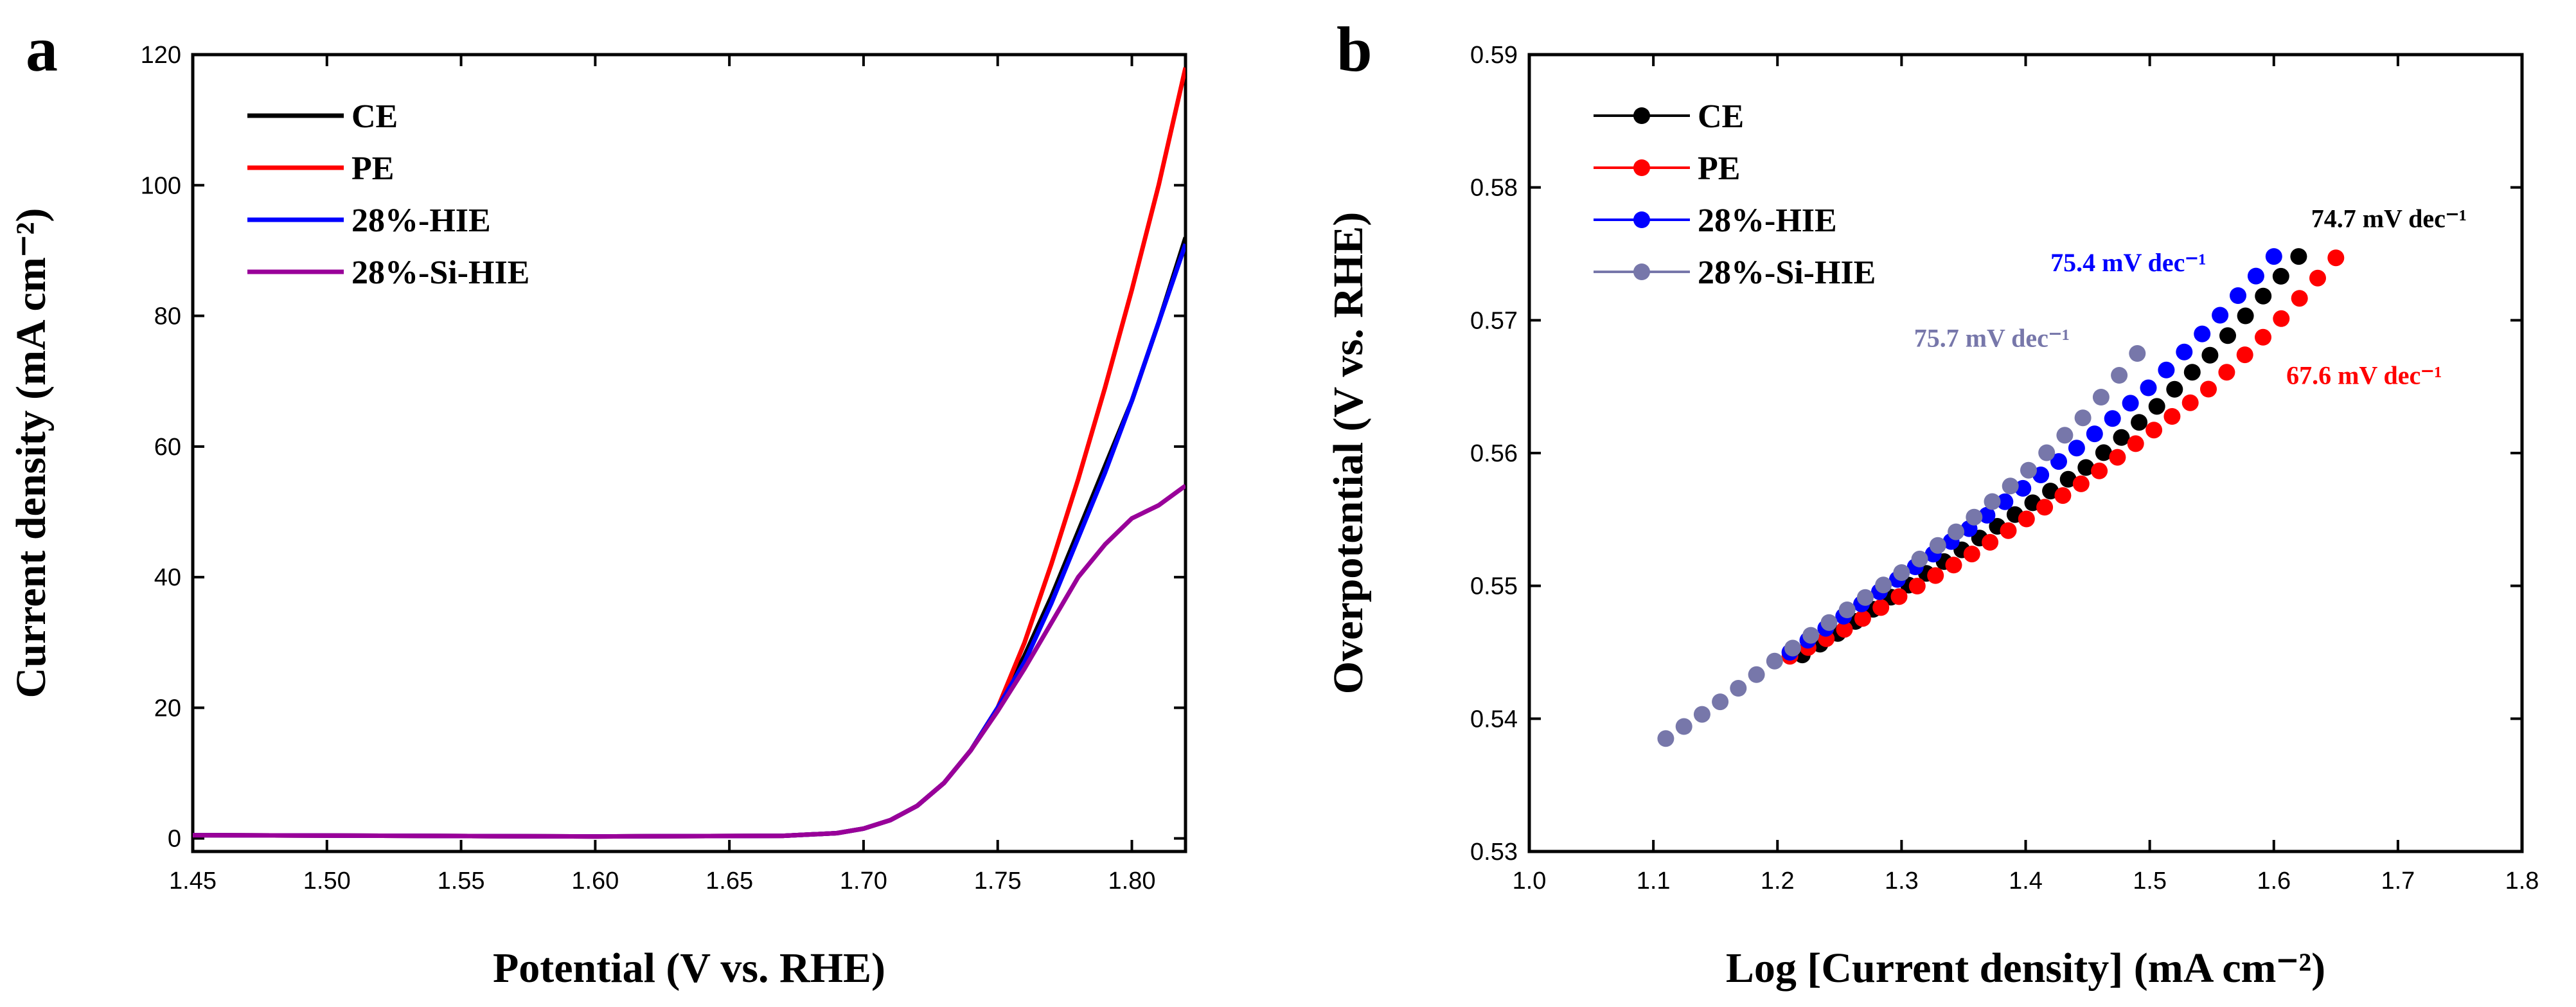 The image size is (2576, 1007). Describe the element at coordinates (175, 839) in the screenshot. I see `y-tick-label: 0` at that location.